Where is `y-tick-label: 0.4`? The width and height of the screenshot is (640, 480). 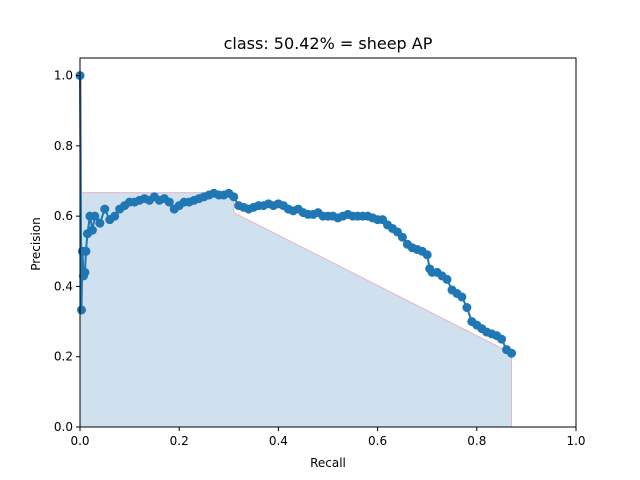 y-tick-label: 0.4 is located at coordinates (63, 286).